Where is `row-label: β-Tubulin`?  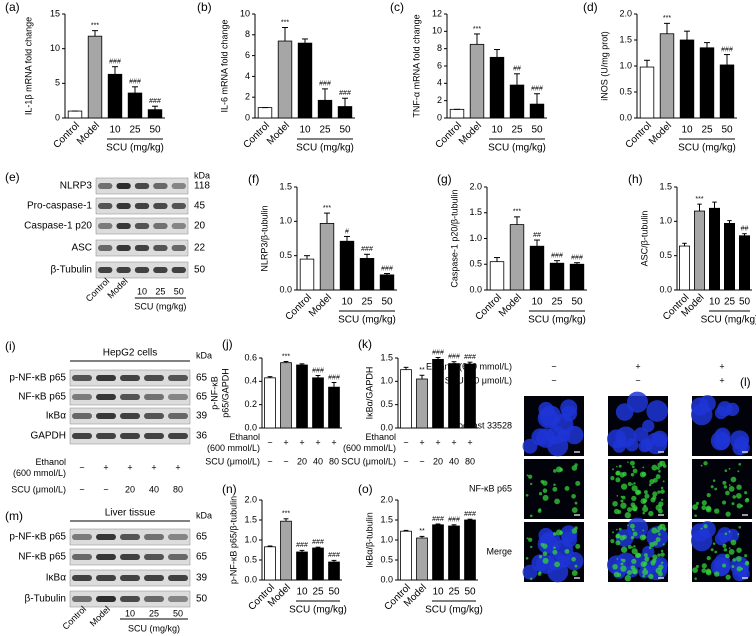 row-label: β-Tubulin is located at coordinates (45, 599).